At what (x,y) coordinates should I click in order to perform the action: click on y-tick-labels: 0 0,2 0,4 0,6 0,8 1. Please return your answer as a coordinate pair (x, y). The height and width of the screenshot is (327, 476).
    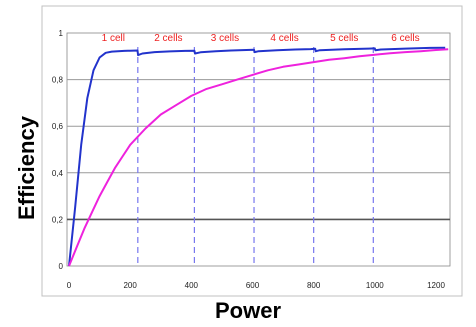
    Looking at the image, I should click on (58, 150).